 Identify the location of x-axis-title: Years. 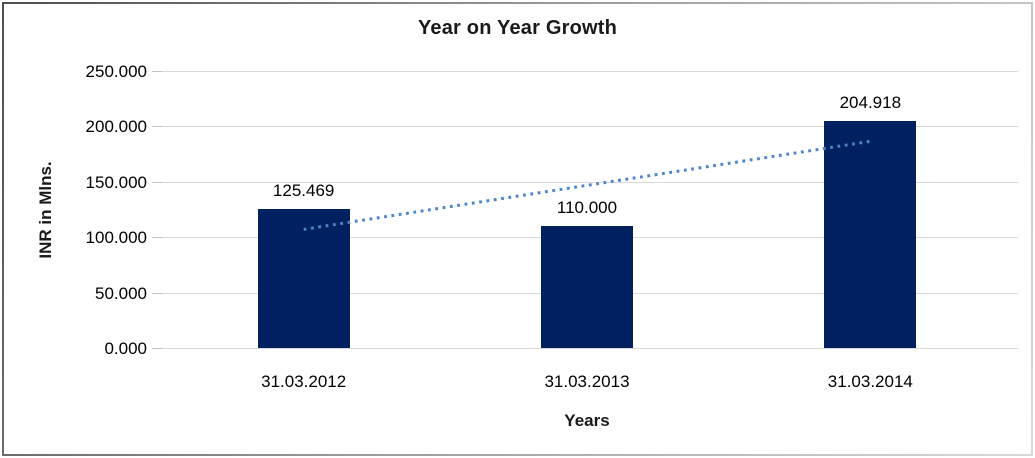
(587, 420).